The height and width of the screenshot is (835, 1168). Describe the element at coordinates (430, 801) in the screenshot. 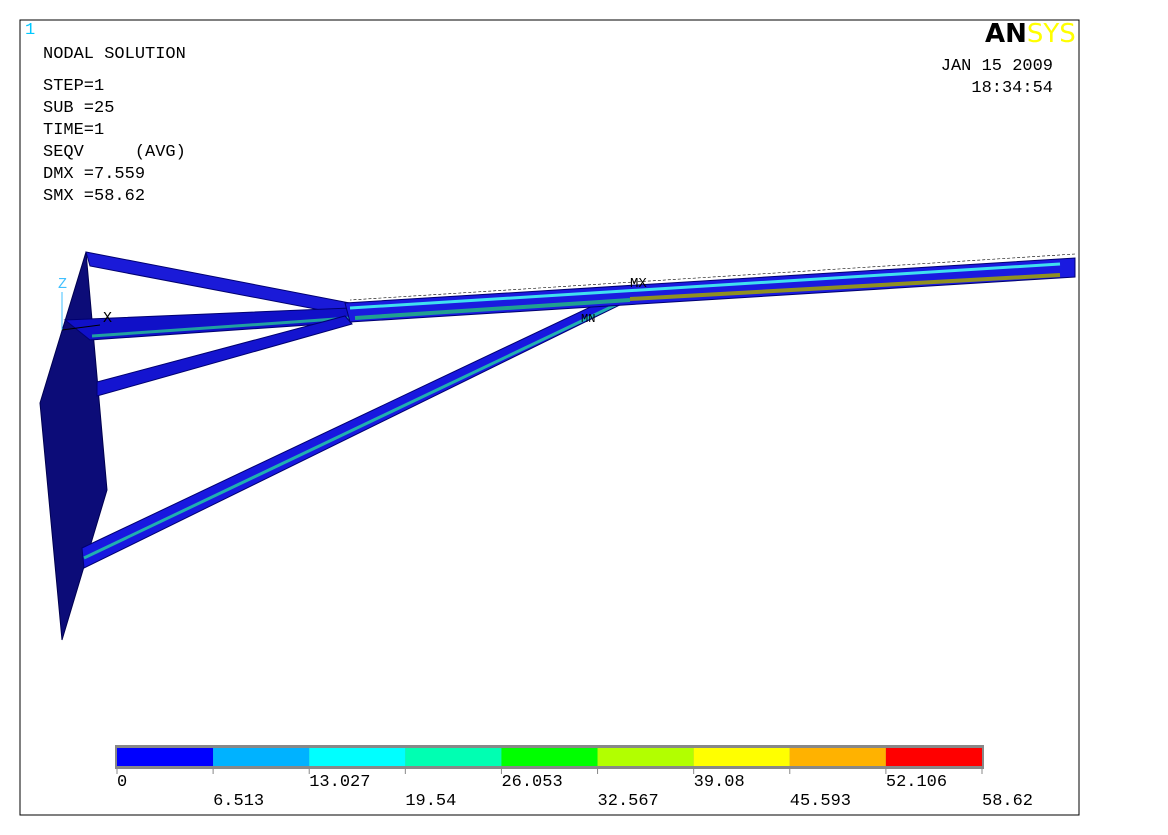

I see `legend-label: 19.54` at that location.